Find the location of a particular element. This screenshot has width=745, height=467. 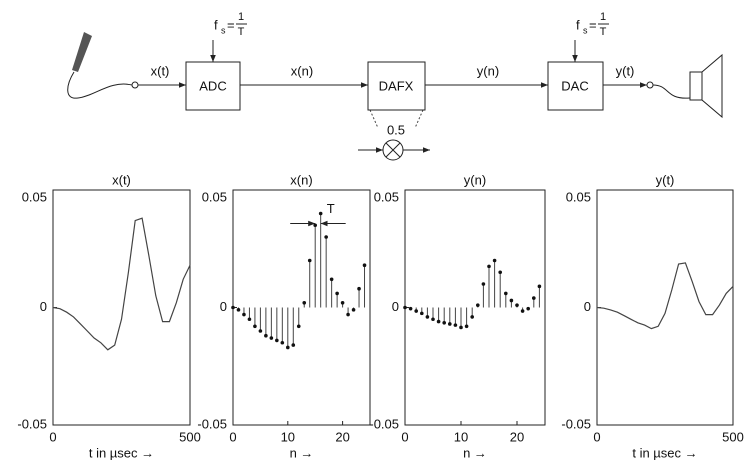

blocks: ADC DAFX DAC x(t) x(n) y(n) y(t) 0.5 is located at coordinates (393, 99).